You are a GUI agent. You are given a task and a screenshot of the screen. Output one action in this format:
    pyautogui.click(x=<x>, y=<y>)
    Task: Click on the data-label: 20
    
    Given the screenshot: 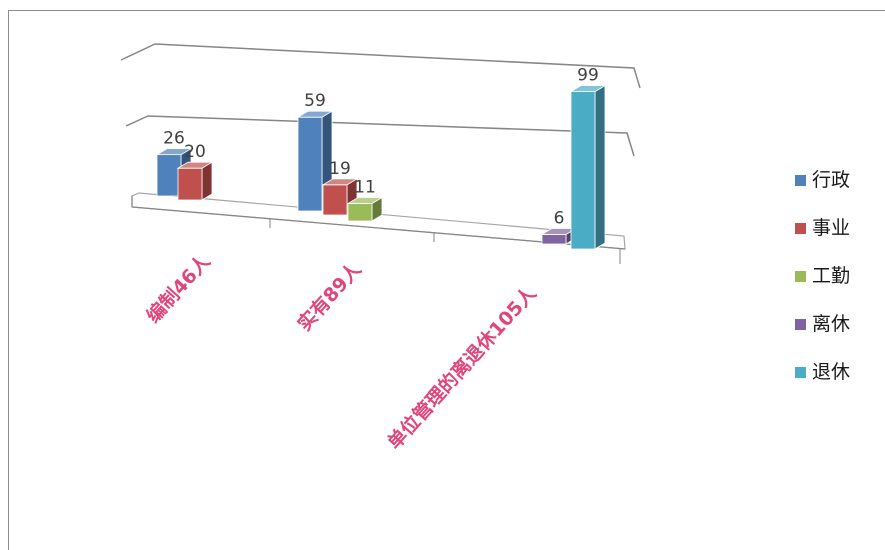 What is the action you would take?
    pyautogui.click(x=195, y=152)
    